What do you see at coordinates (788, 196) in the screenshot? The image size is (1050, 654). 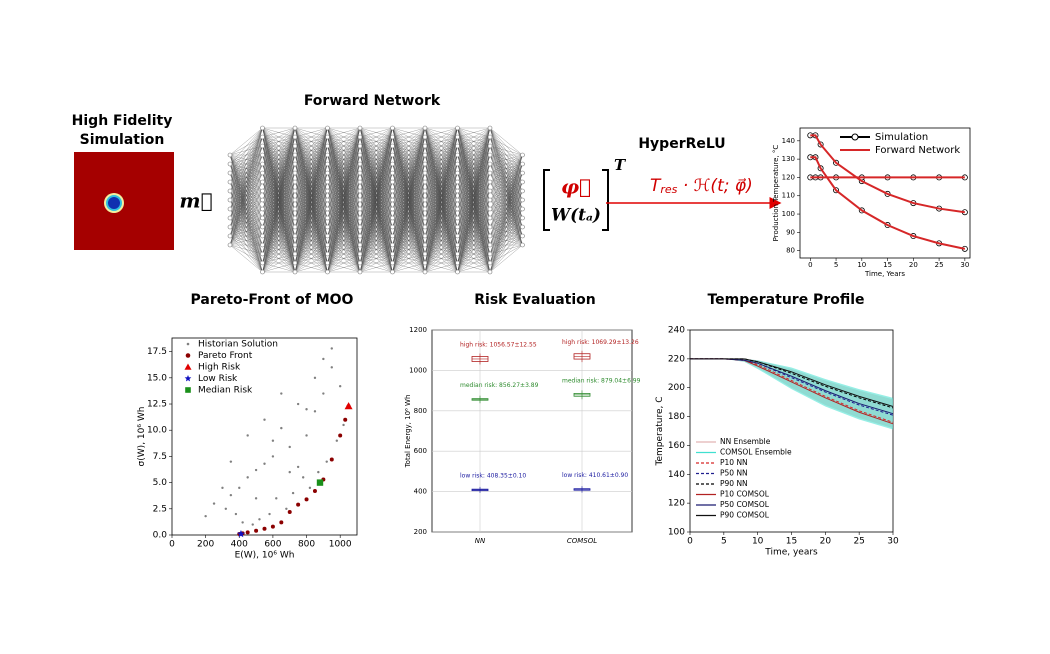 I see `y-tick-label: 110` at bounding box center [788, 196].